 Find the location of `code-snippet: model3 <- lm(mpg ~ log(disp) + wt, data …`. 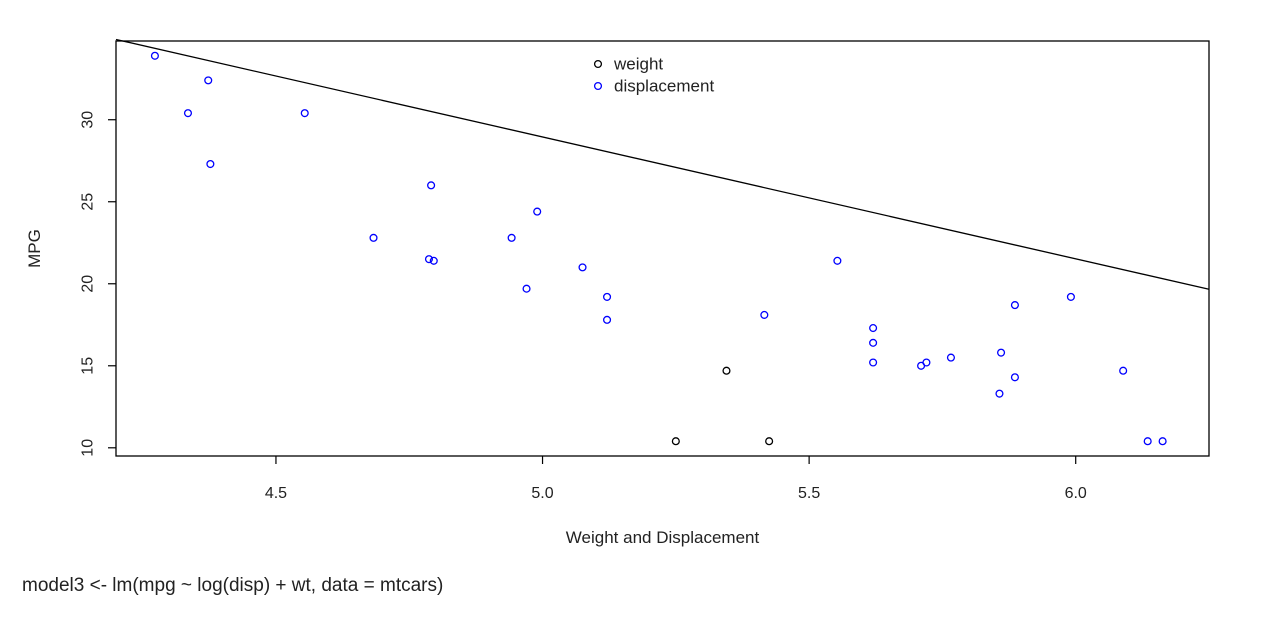

code-snippet: model3 <- lm(mpg ~ log(disp) + wt, data … is located at coordinates (233, 585).